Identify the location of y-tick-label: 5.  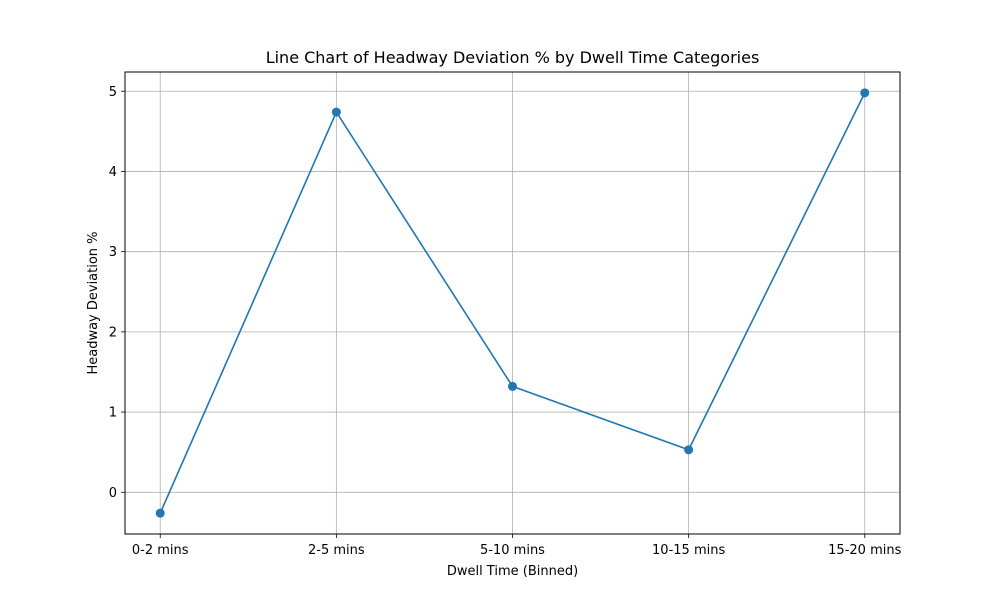
(113, 92).